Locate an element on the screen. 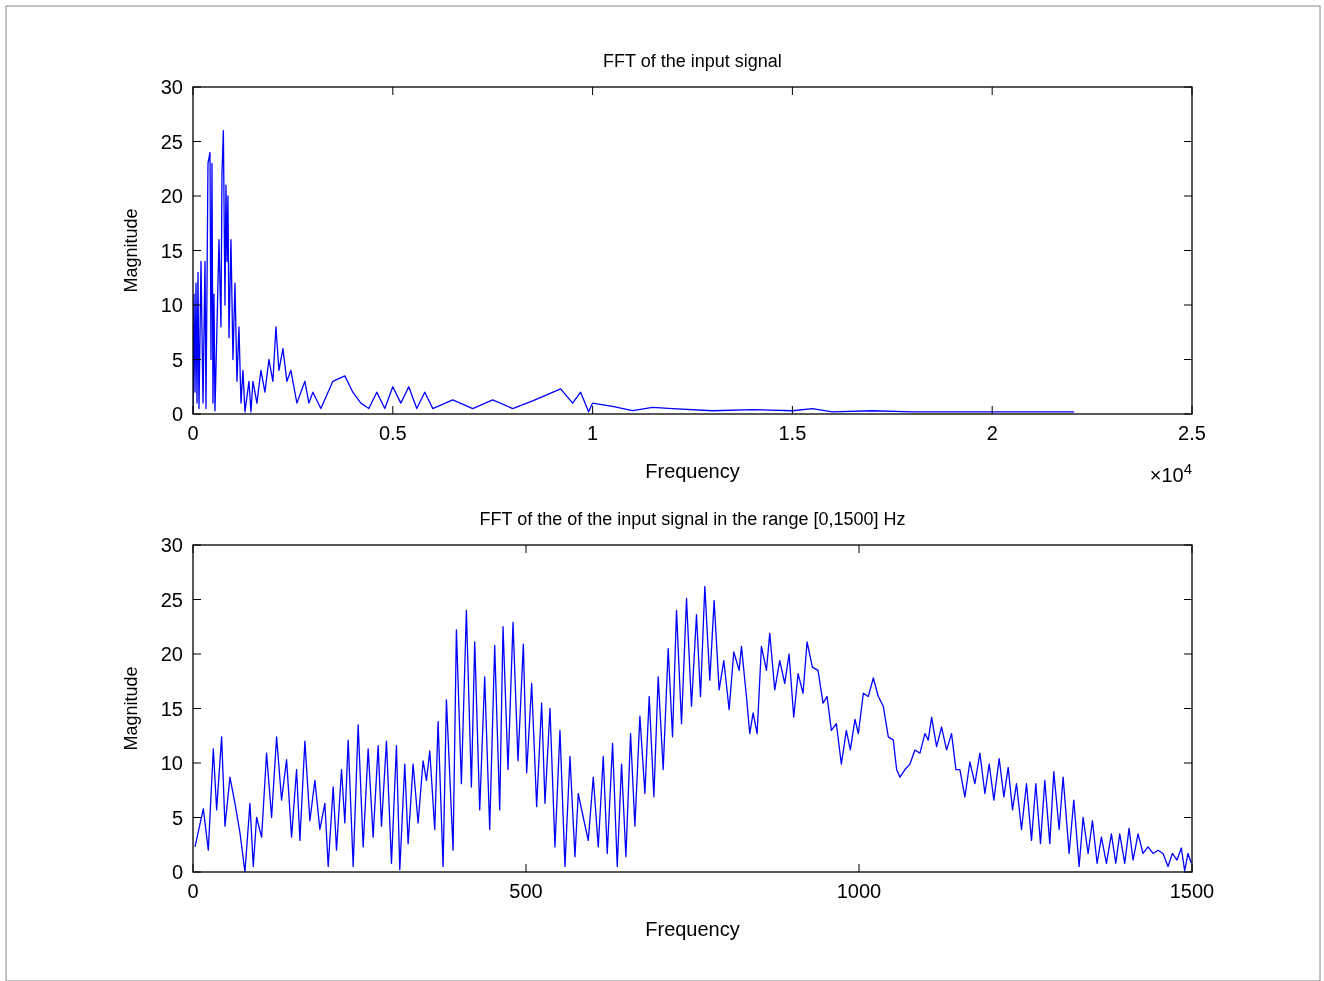 Image resolution: width=1324 pixels, height=981 pixels. x-tick-label: 2 is located at coordinates (992, 433).